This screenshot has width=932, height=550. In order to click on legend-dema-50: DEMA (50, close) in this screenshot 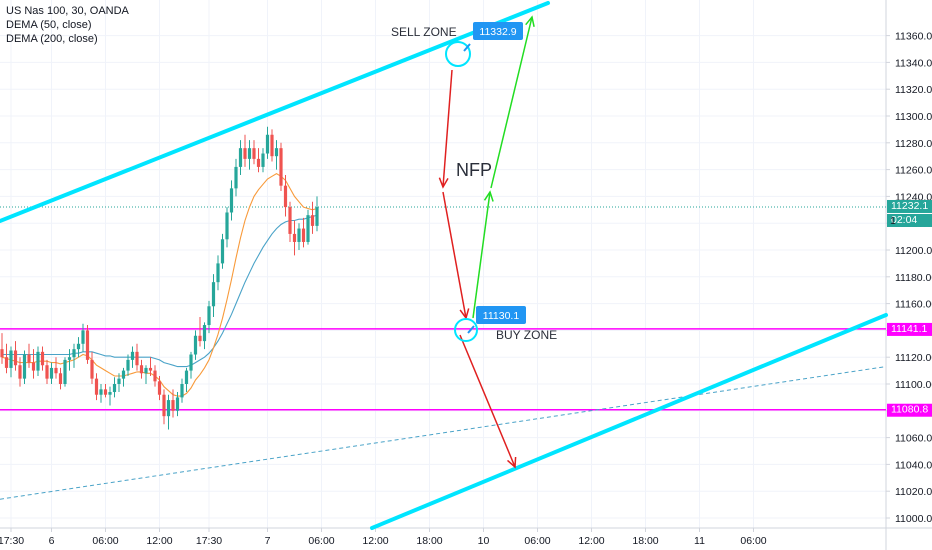, I will do `click(49, 25)`.